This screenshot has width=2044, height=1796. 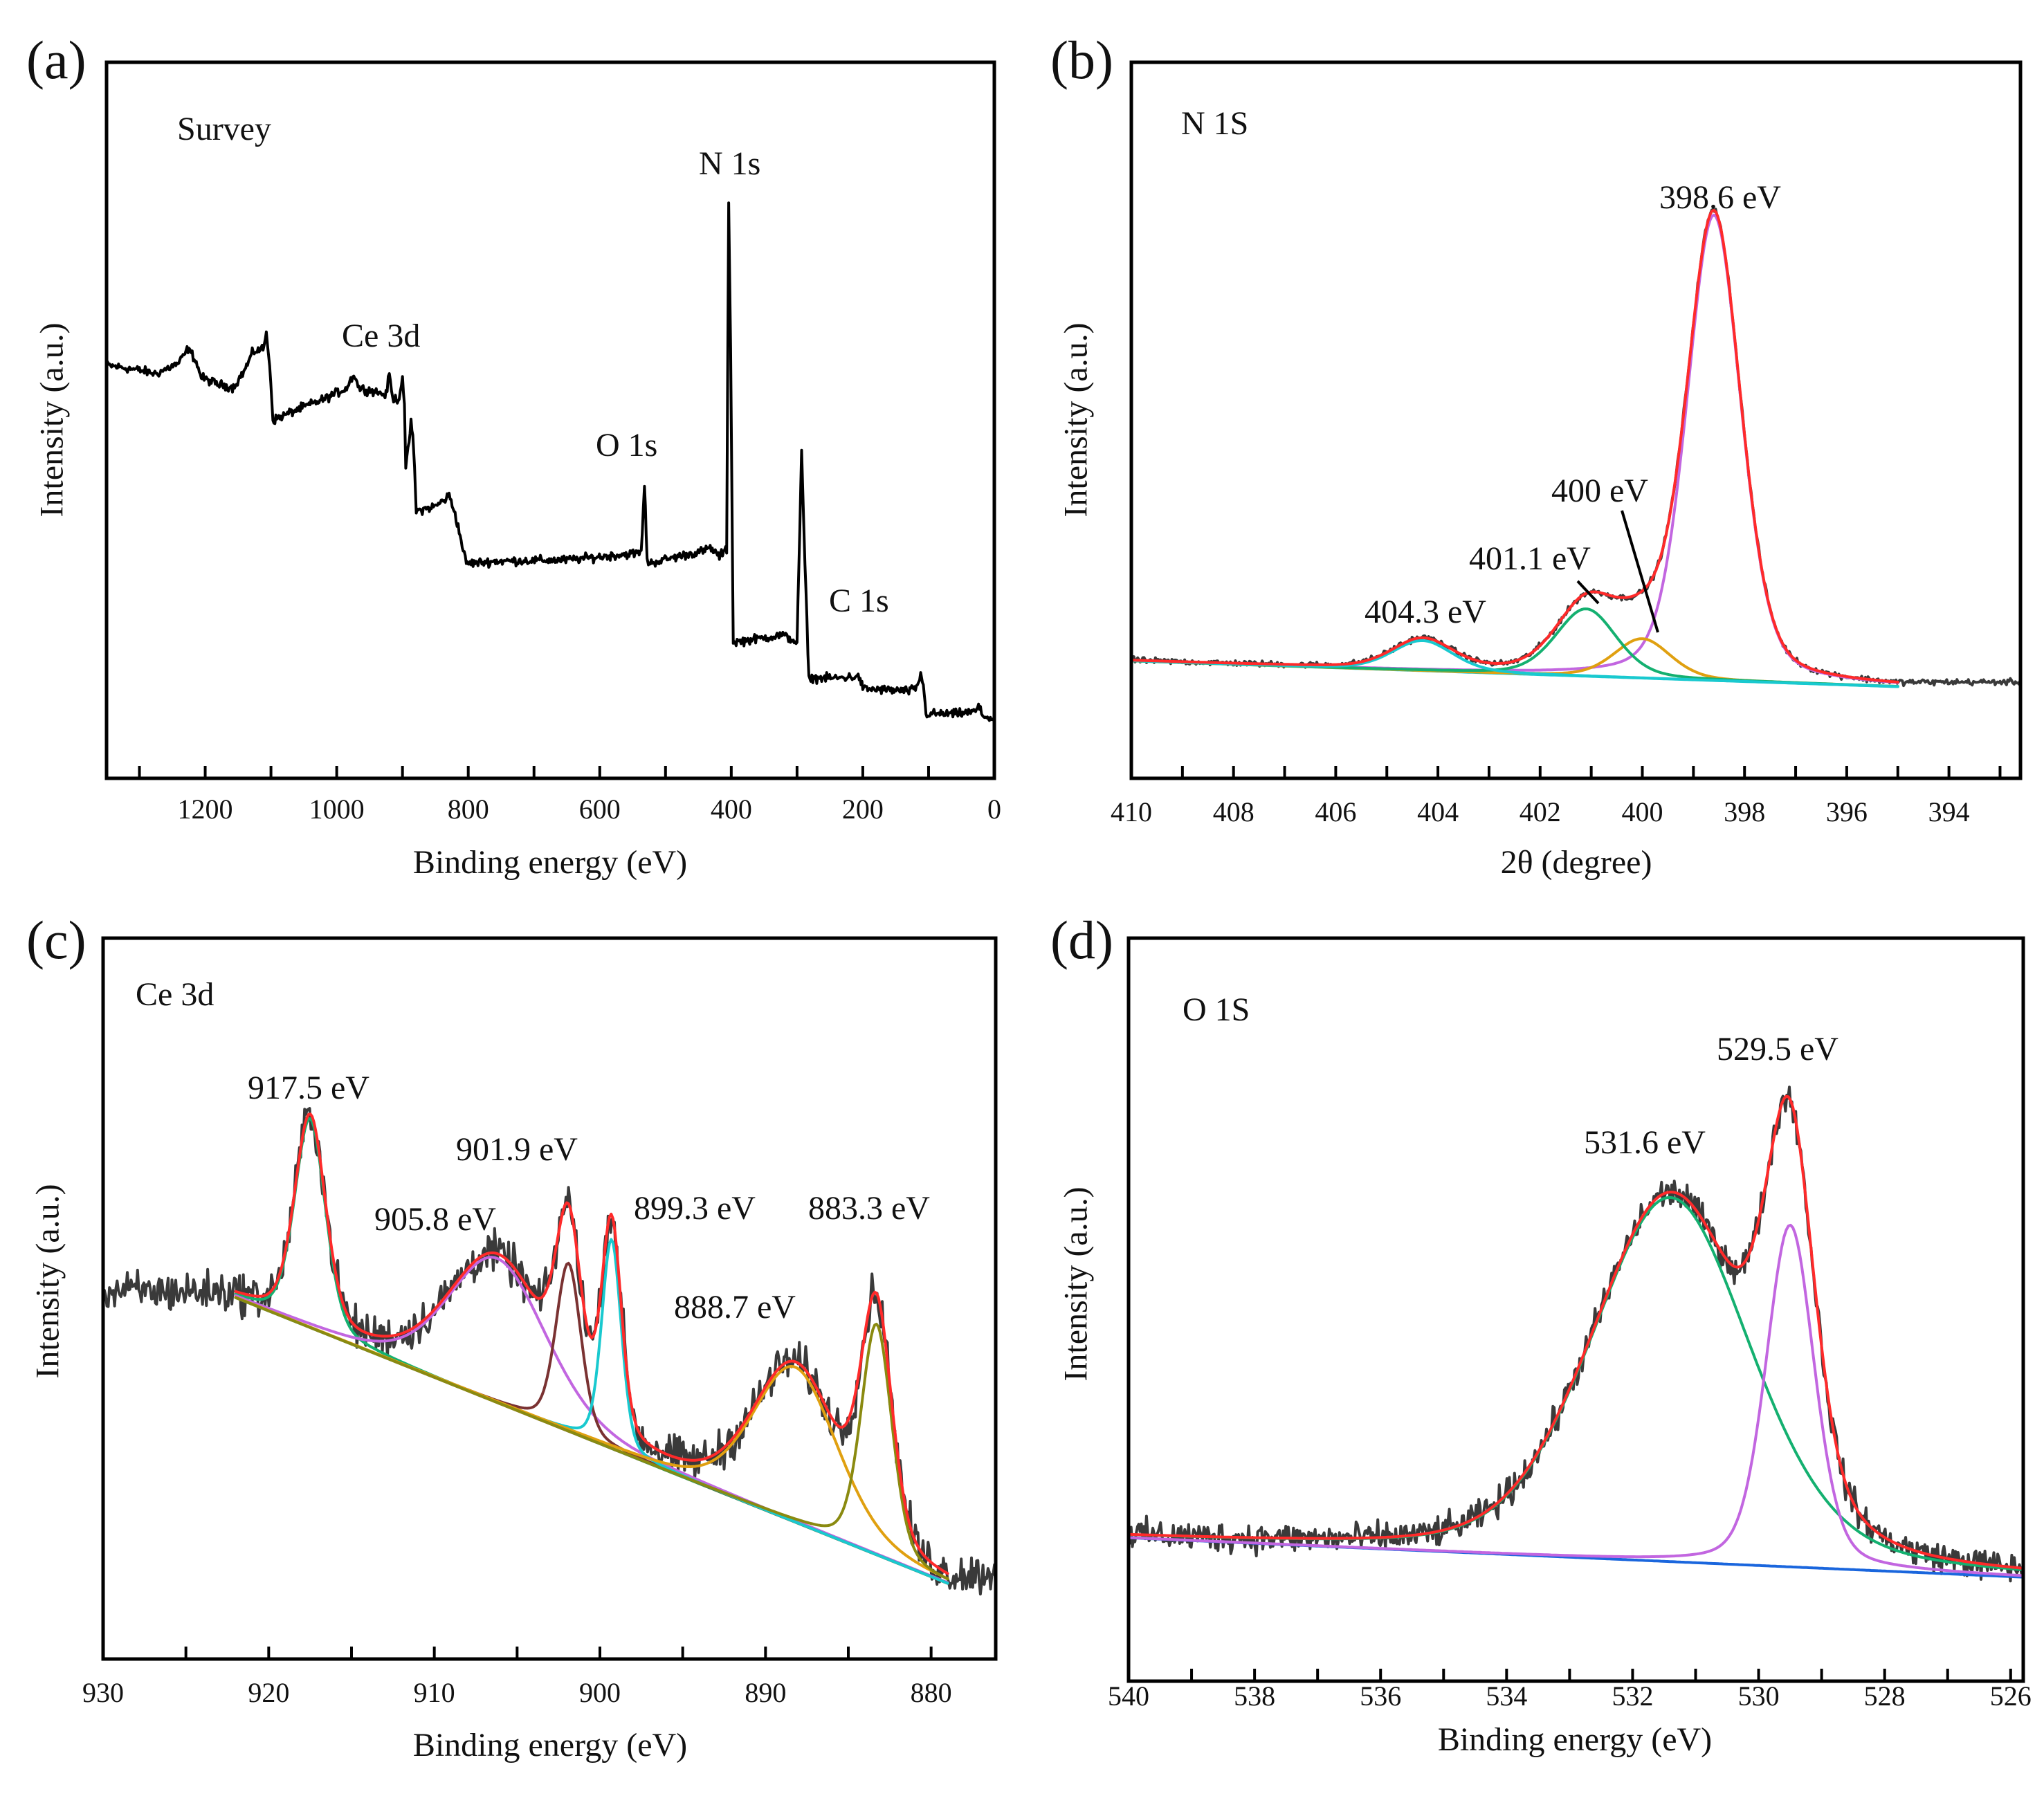 What do you see at coordinates (1081, 940) in the screenshot?
I see `panel-label: (d)` at bounding box center [1081, 940].